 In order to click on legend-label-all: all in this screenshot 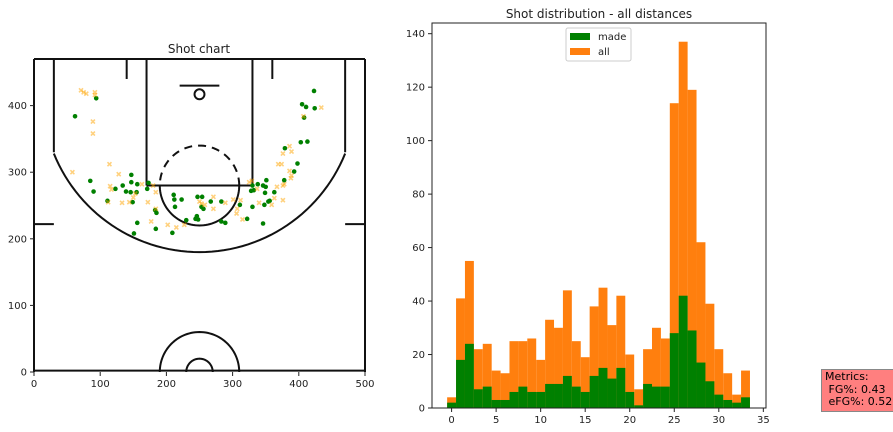, I will do `click(604, 52)`.